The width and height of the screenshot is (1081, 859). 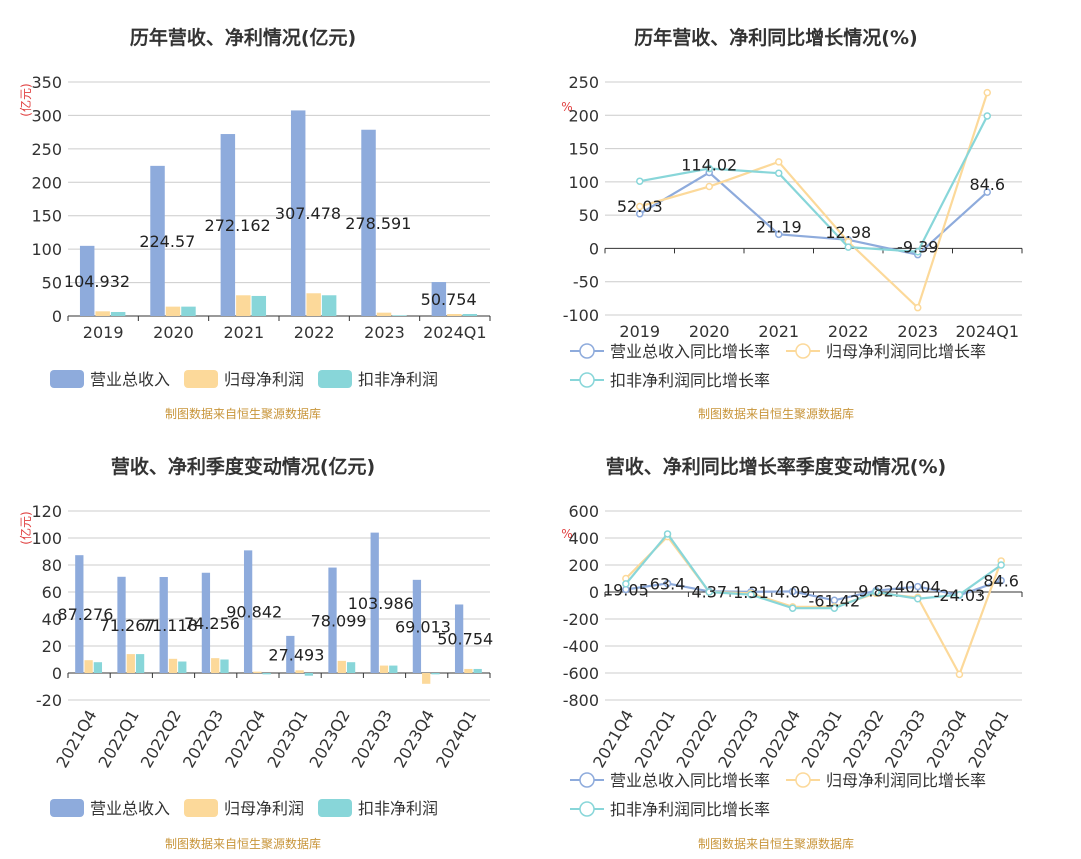 What do you see at coordinates (960, 595) in the screenshot?
I see `data-label: -24.03` at bounding box center [960, 595].